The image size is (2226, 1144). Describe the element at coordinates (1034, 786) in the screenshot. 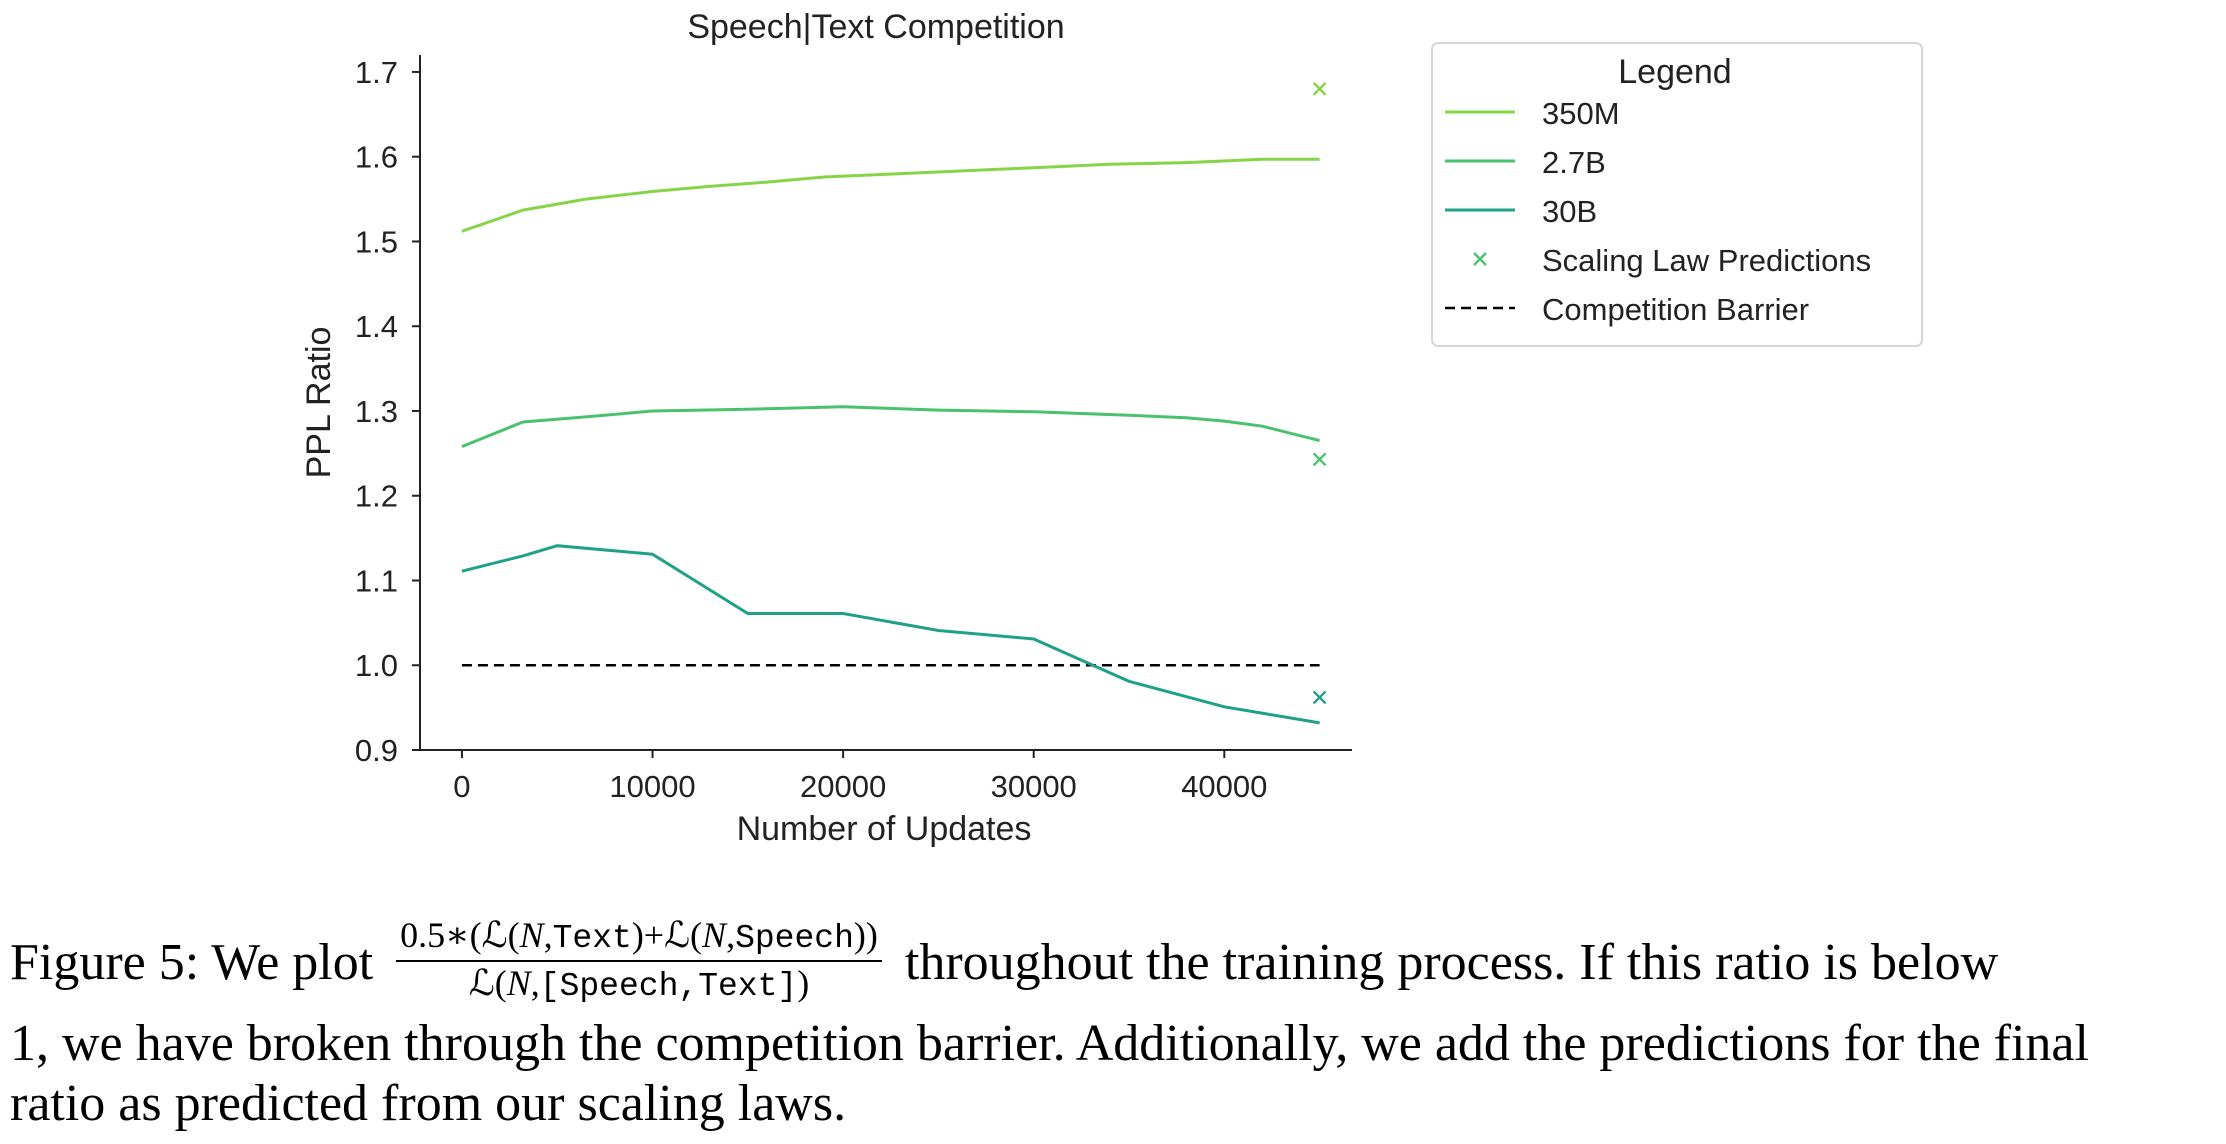

I see `x-tick-label: 30000` at that location.